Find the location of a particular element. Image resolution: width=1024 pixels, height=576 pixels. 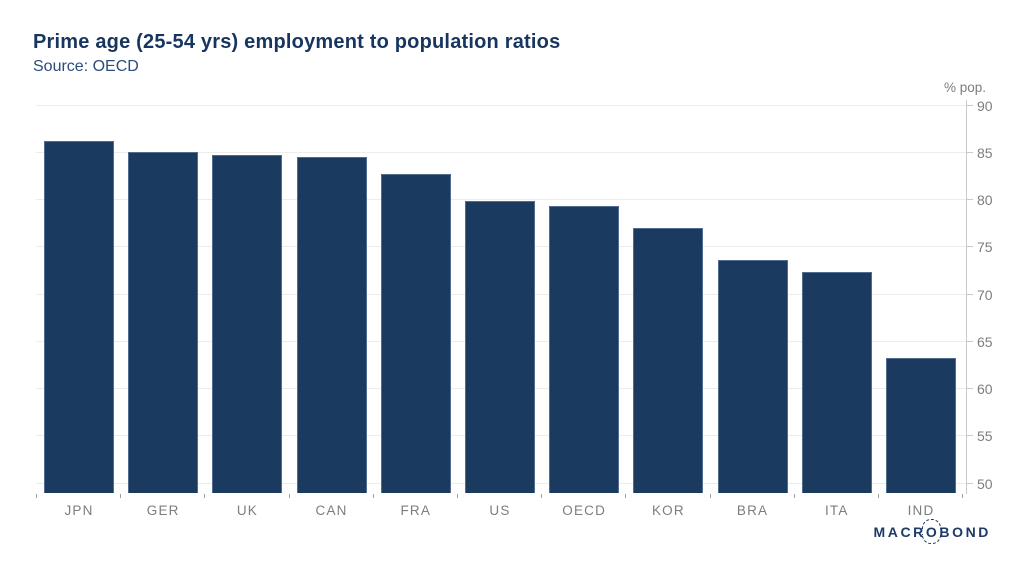

y-axis-line is located at coordinates (966, 297).